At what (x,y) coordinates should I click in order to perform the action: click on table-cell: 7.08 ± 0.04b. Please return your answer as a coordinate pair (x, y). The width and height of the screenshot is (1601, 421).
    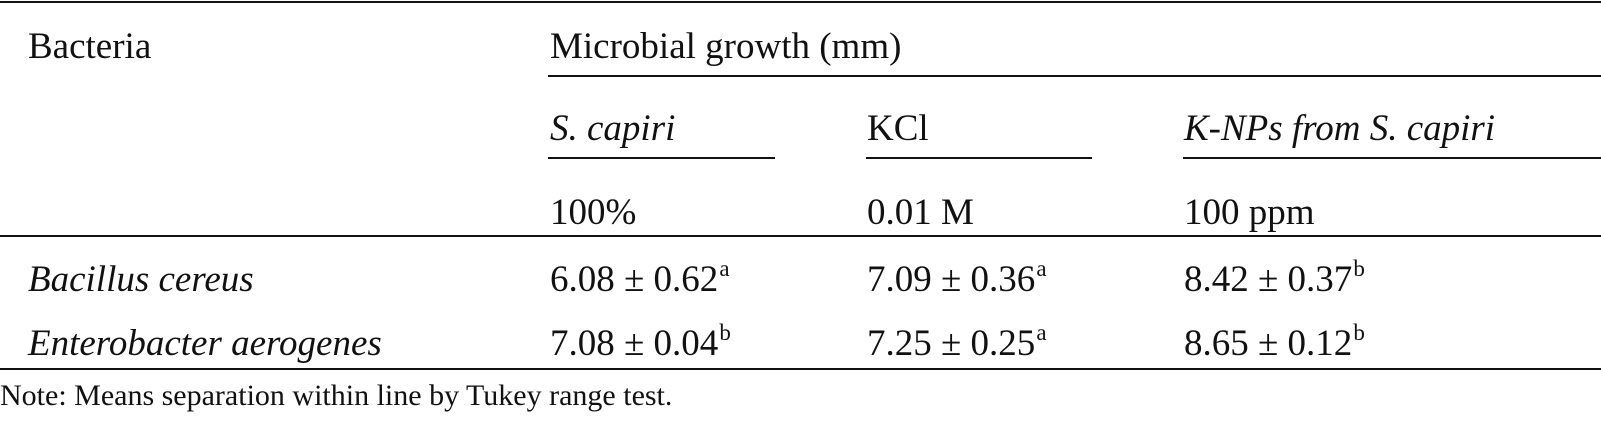
    Looking at the image, I should click on (640, 342).